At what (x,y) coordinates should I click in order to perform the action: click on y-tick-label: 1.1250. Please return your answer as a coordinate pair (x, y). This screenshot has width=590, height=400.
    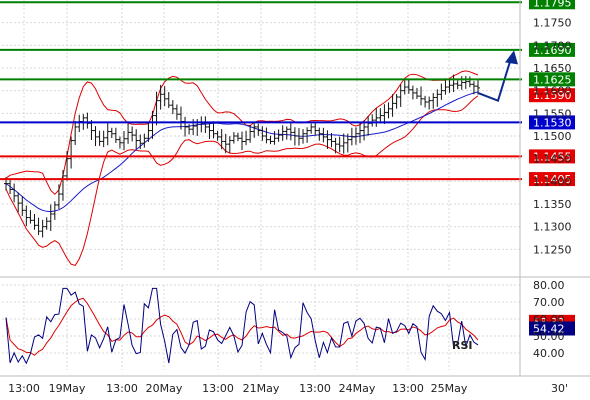
    Looking at the image, I should click on (552, 249).